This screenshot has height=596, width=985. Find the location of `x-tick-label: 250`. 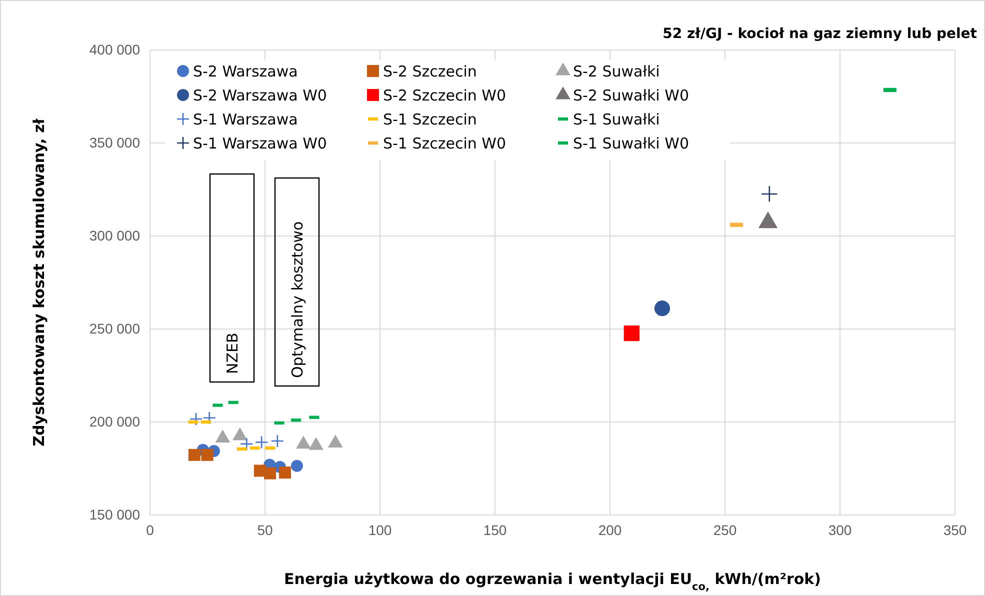

x-tick-label: 250 is located at coordinates (725, 530).